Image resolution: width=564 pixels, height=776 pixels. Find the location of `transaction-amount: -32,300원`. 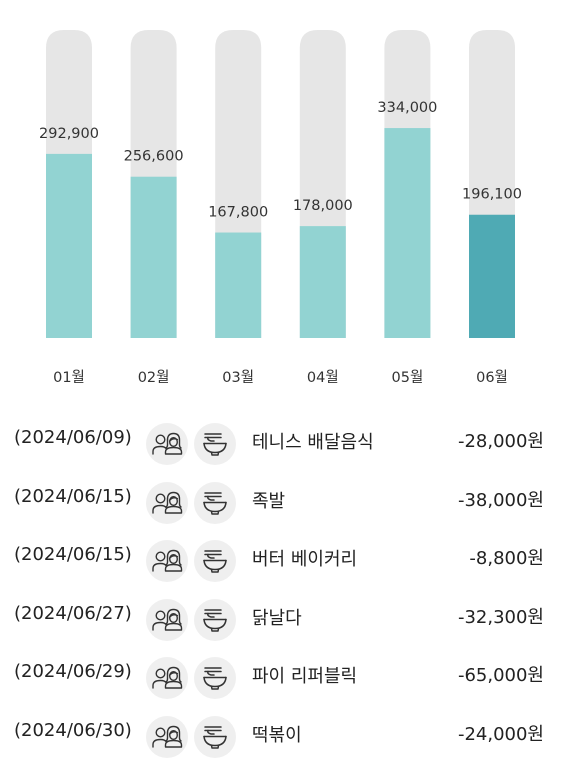

transaction-amount: -32,300원 is located at coordinates (500, 617).